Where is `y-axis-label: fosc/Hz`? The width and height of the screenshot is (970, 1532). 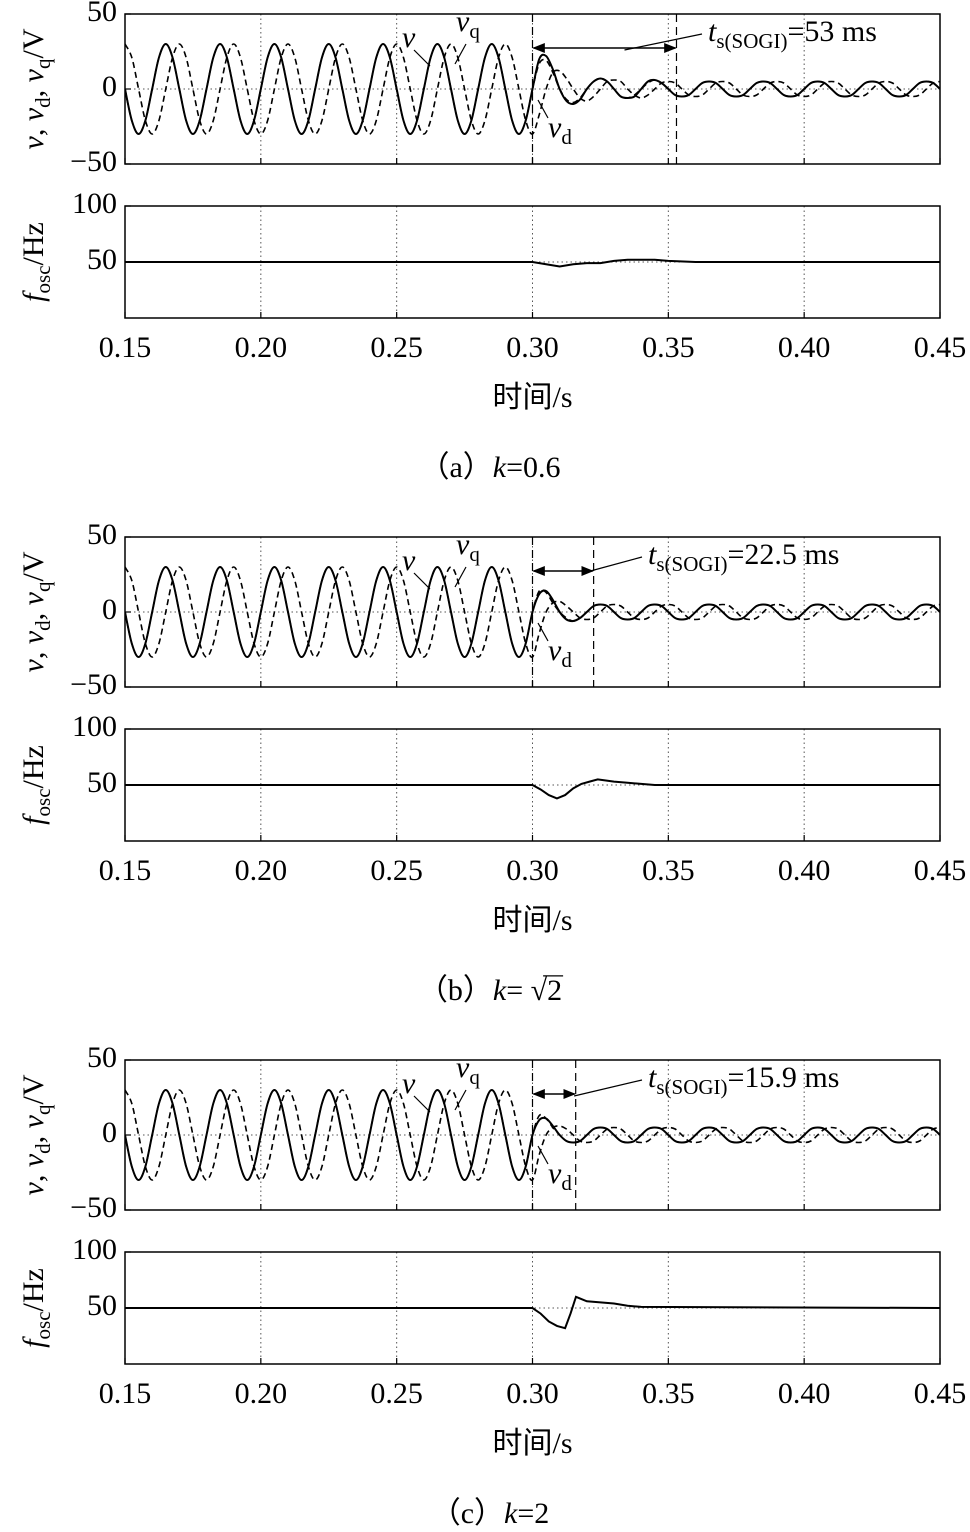
y-axis-label: fosc/Hz is located at coordinates (36, 262).